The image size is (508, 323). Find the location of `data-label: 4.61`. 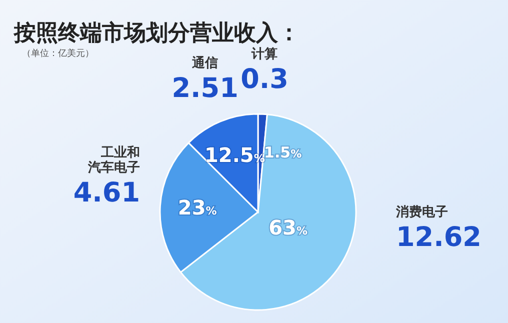

data-label: 4.61 is located at coordinates (106, 193).